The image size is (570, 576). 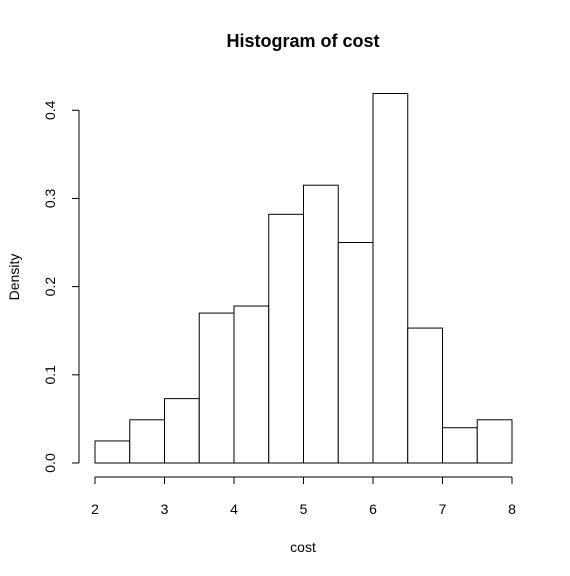 What do you see at coordinates (50, 110) in the screenshot?
I see `y-tick-label: 0.4` at bounding box center [50, 110].